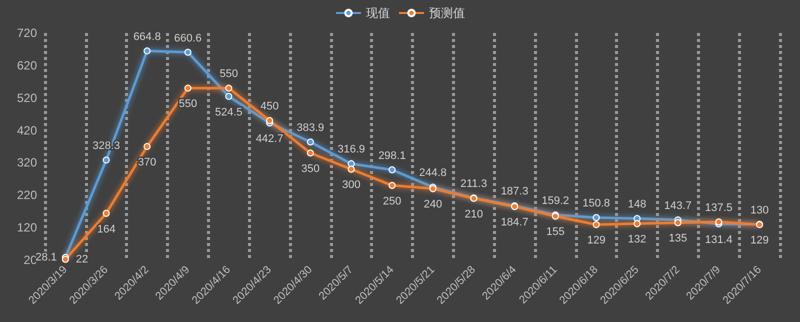  What do you see at coordinates (147, 36) in the screenshot?
I see `data-label: 664.8` at bounding box center [147, 36].